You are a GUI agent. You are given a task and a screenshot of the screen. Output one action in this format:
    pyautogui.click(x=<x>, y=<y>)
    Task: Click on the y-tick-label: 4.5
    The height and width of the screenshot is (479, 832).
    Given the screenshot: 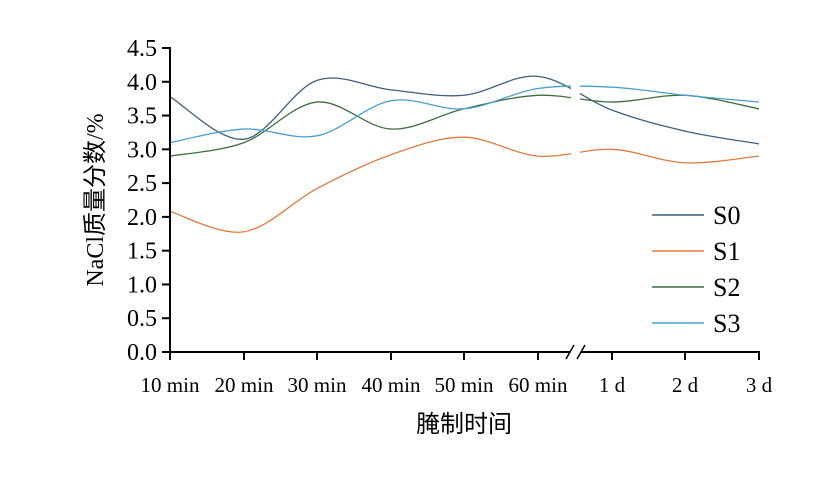 What is the action you would take?
    pyautogui.click(x=142, y=49)
    